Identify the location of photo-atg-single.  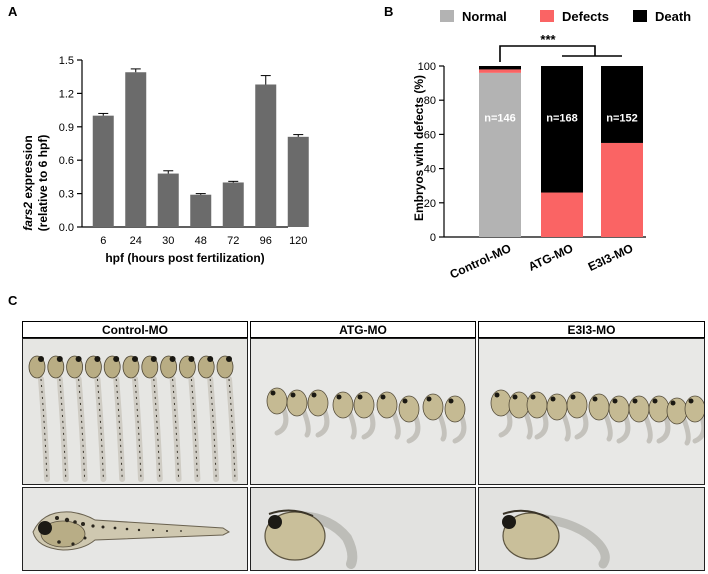
(363, 529).